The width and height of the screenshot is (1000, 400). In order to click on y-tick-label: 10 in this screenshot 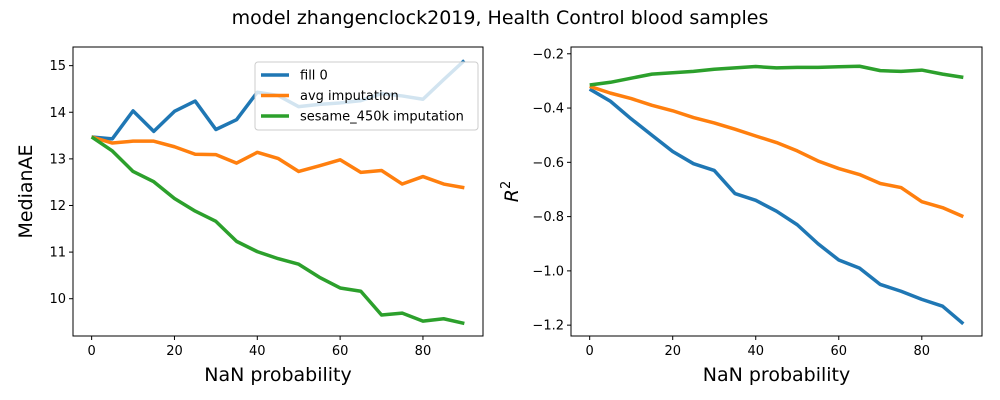, I will do `click(57, 299)`.